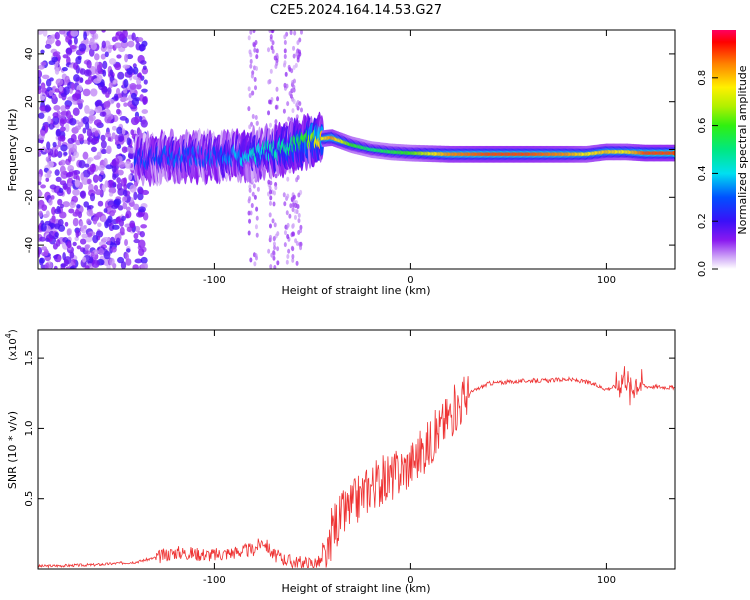 This screenshot has width=750, height=600. What do you see at coordinates (702, 173) in the screenshot?
I see `colorbar-tick-label: 0.4` at bounding box center [702, 173].